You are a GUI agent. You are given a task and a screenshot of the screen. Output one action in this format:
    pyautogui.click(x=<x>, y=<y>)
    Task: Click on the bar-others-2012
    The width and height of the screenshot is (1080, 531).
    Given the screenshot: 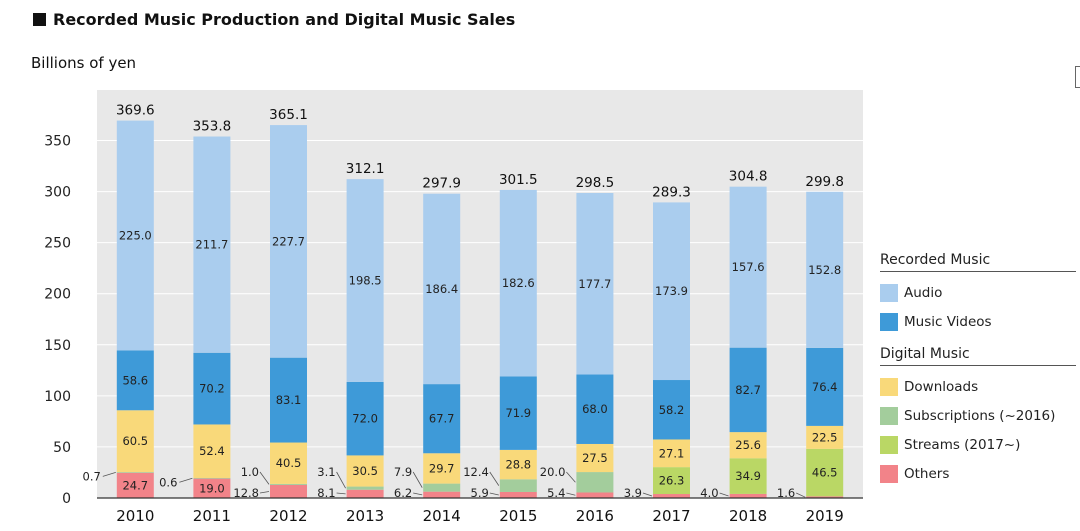 What is the action you would take?
    pyautogui.click(x=288, y=491)
    